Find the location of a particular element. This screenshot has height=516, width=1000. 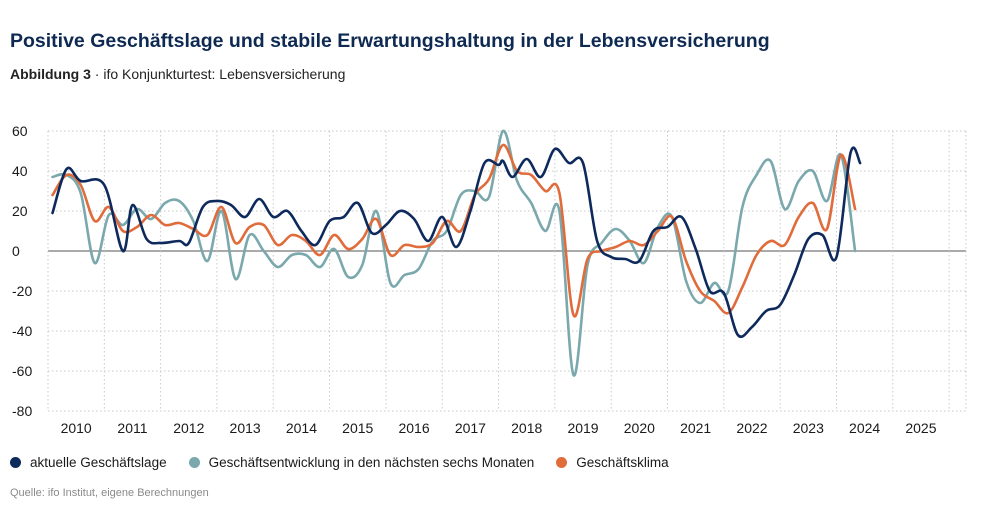

legend-item-geschaeftsklima: Geschäftsklima is located at coordinates (612, 462).